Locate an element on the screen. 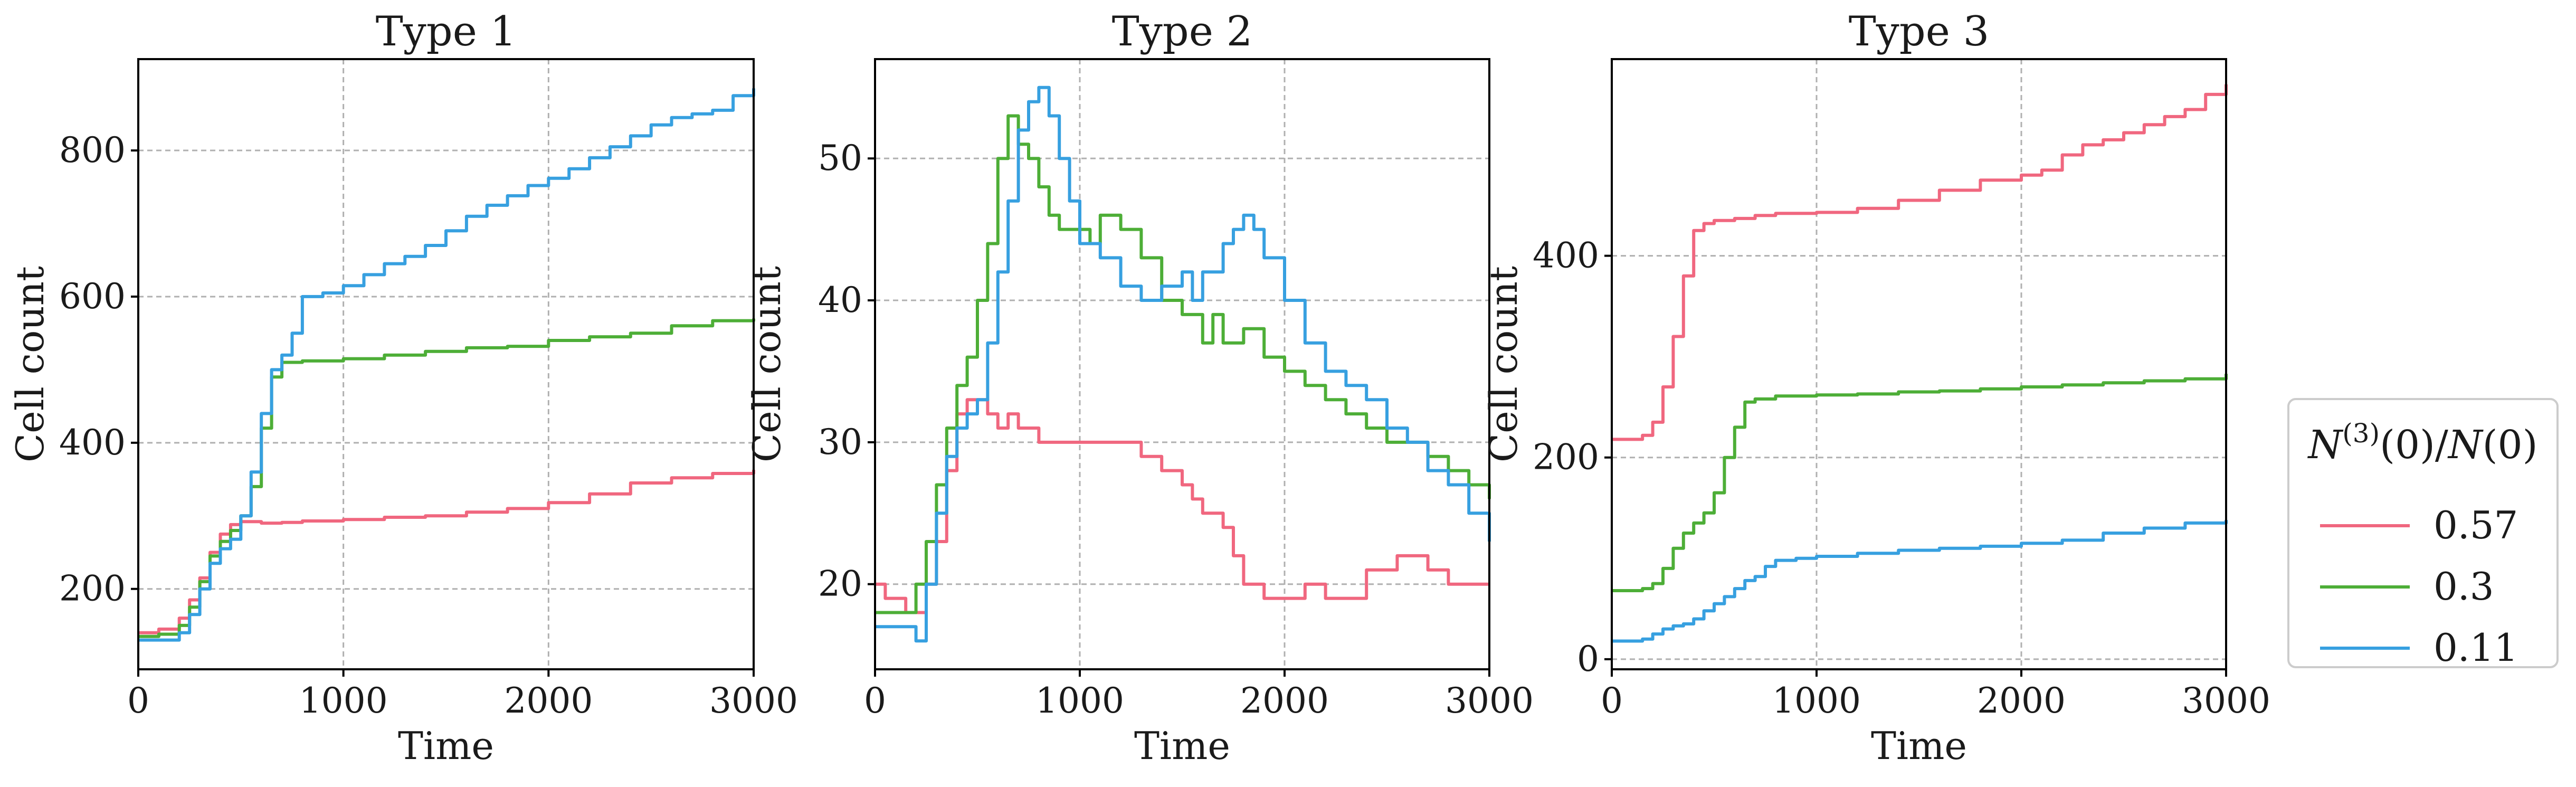  legend-label: 0.57 is located at coordinates (2476, 525).